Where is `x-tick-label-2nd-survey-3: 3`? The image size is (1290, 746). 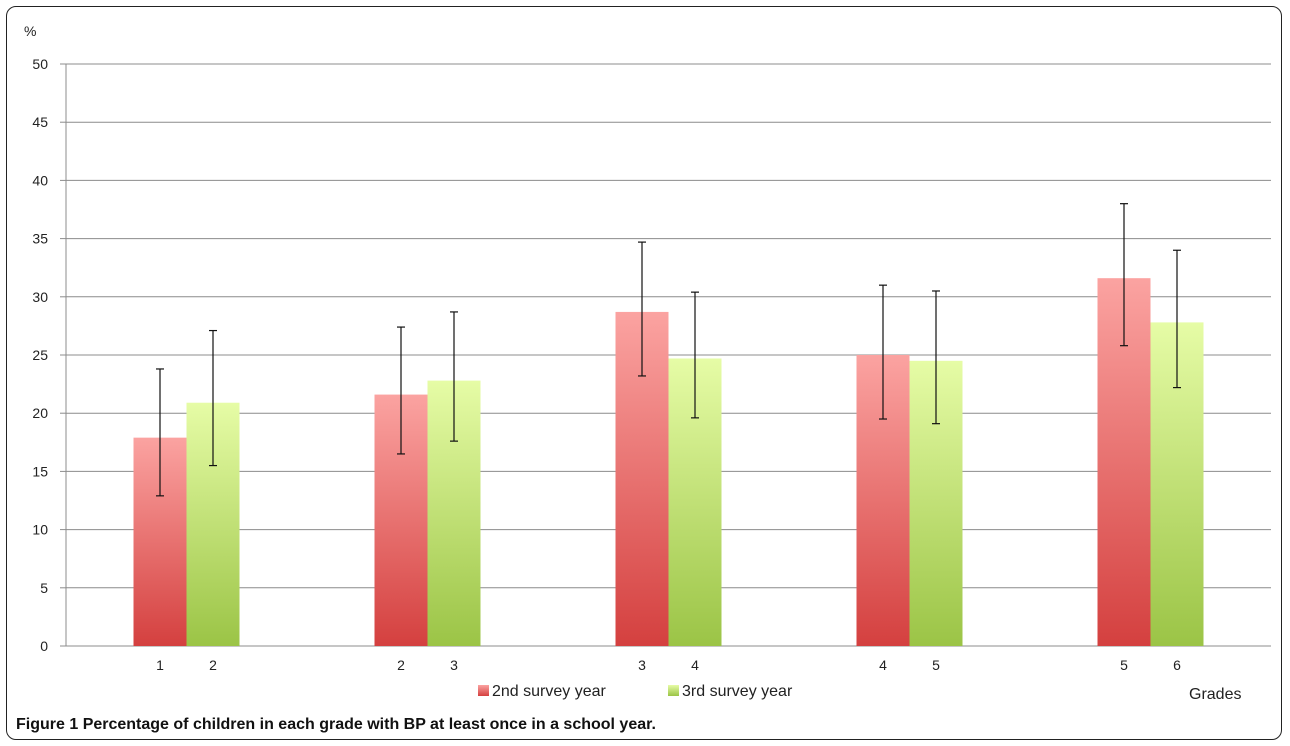
x-tick-label-2nd-survey-3: 3 is located at coordinates (642, 665).